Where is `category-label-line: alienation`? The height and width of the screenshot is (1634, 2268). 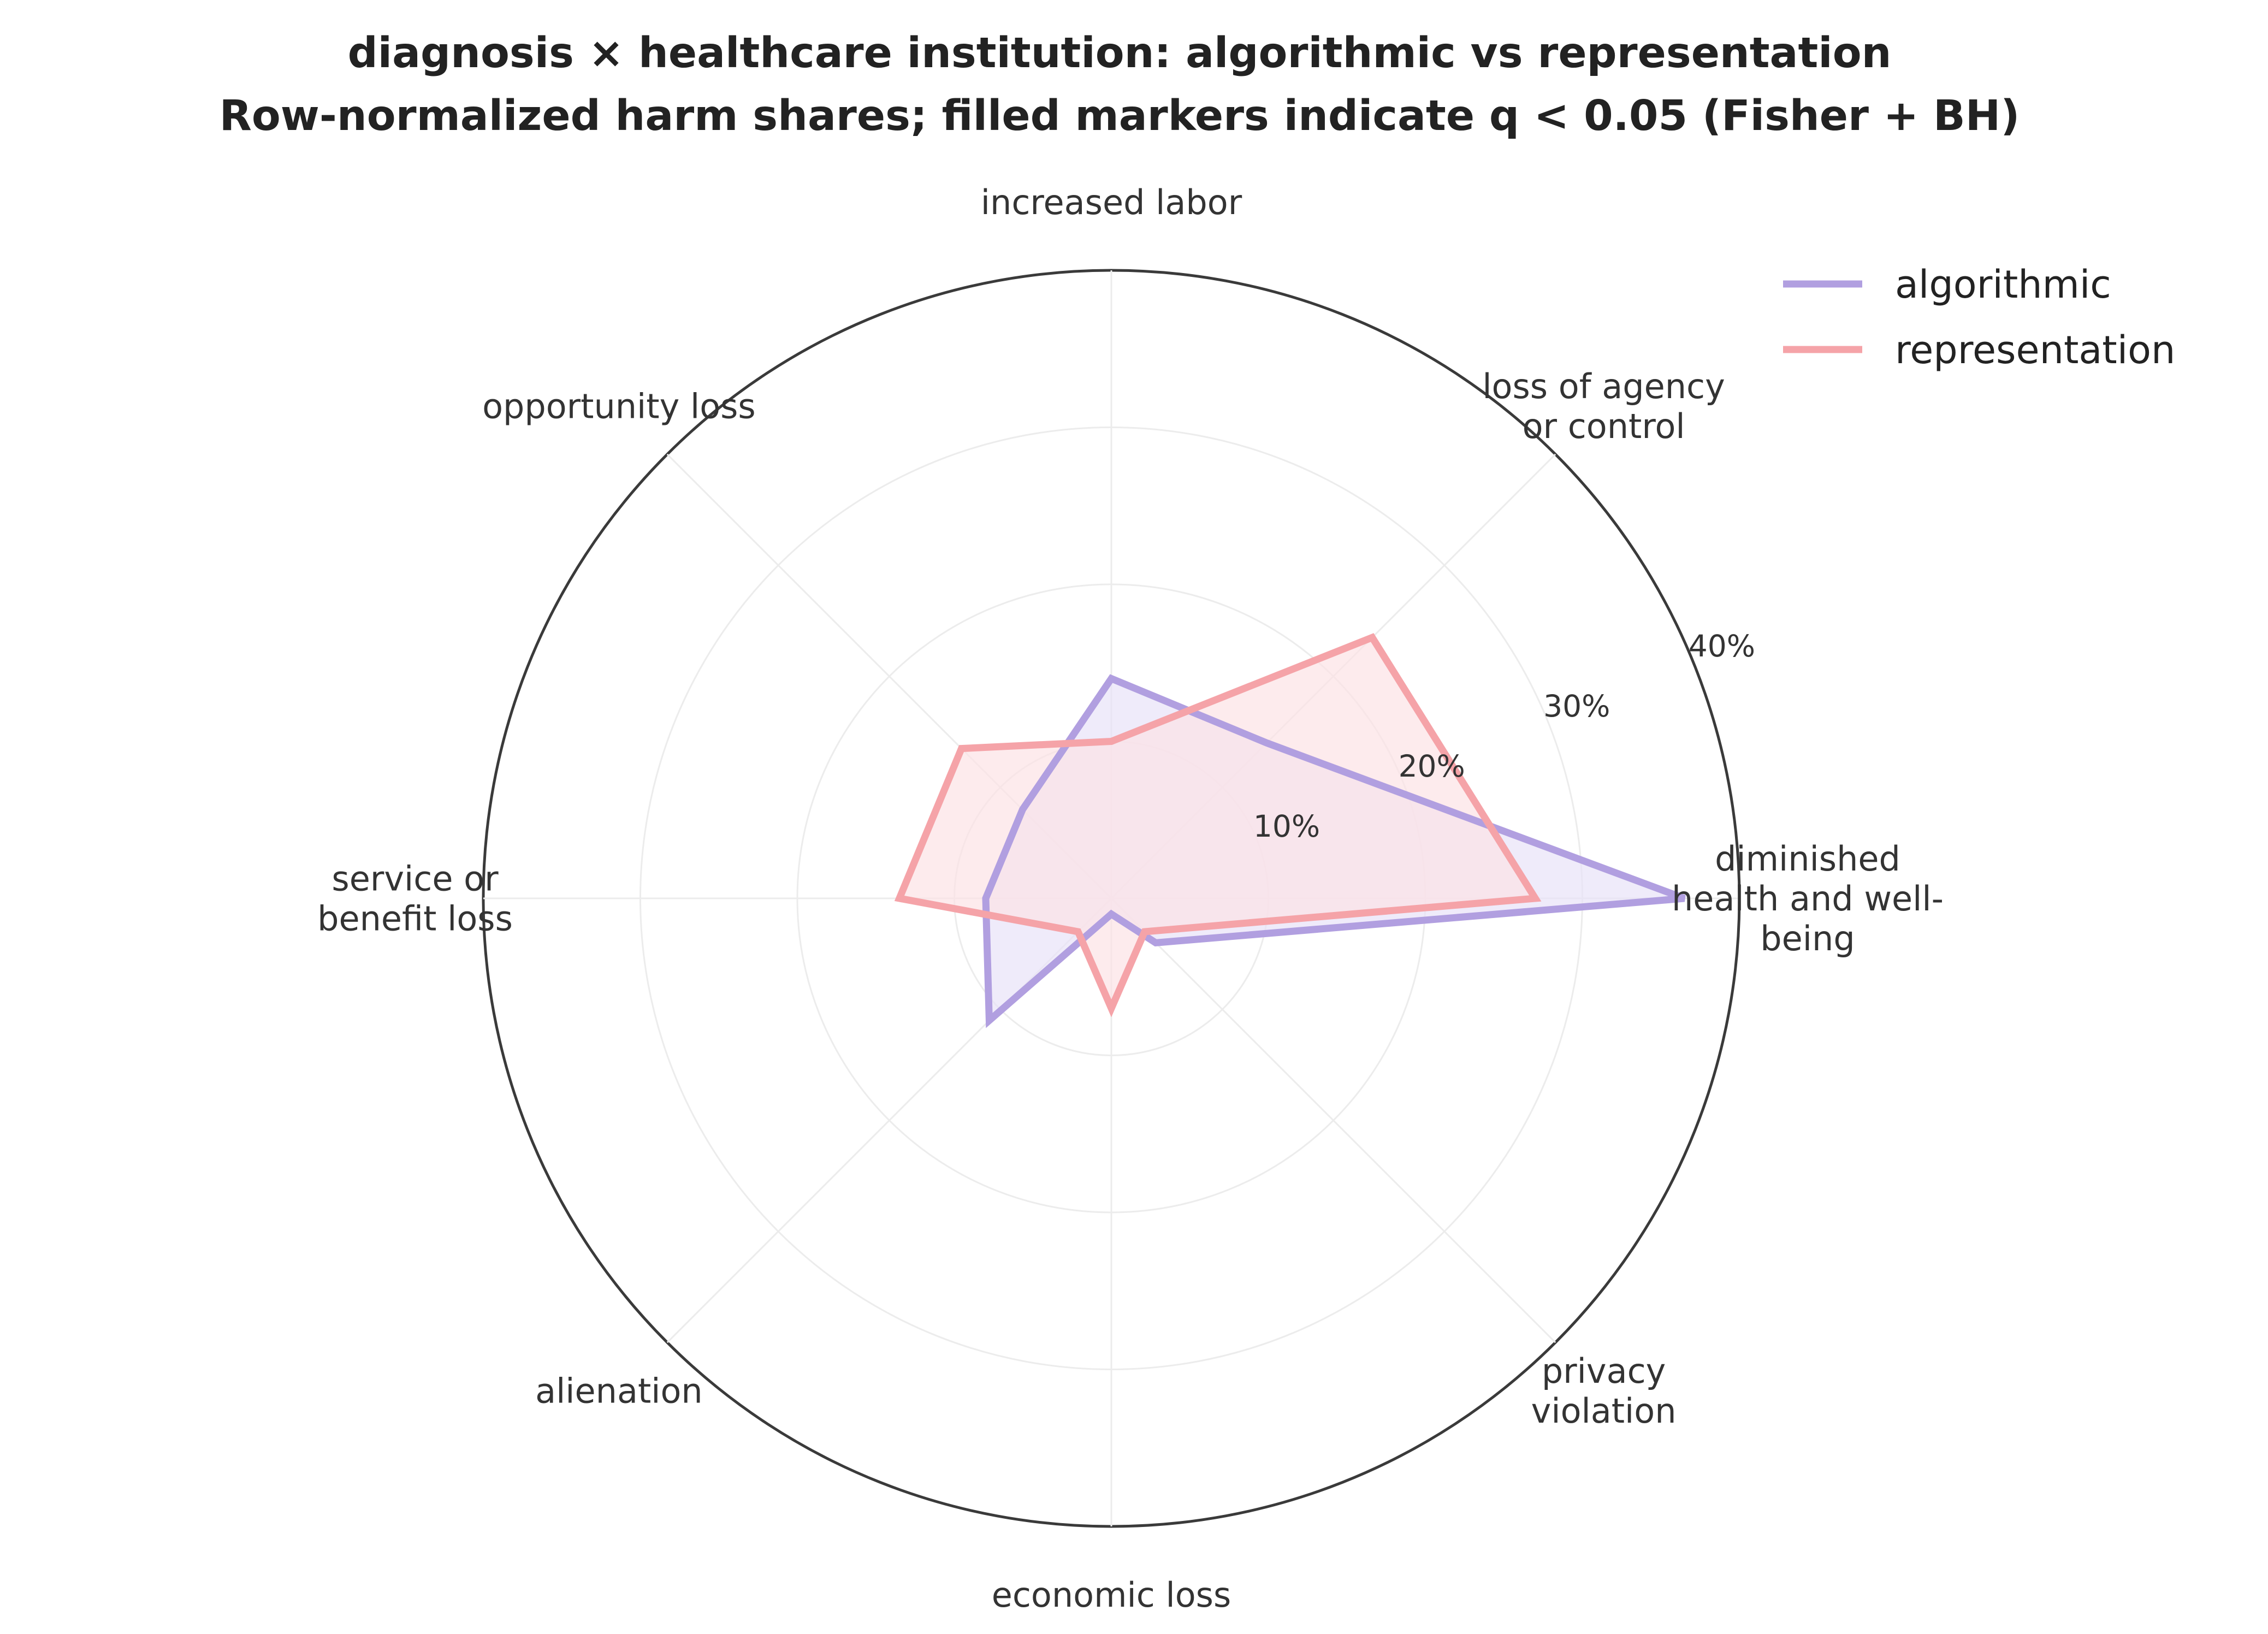
category-label-line: alienation is located at coordinates (619, 1391).